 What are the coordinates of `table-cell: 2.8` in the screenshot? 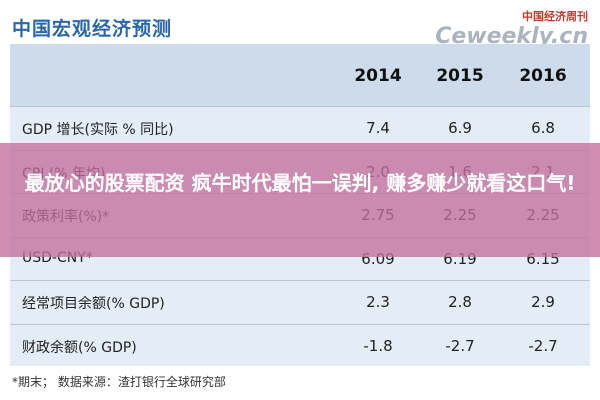 It's located at (460, 302).